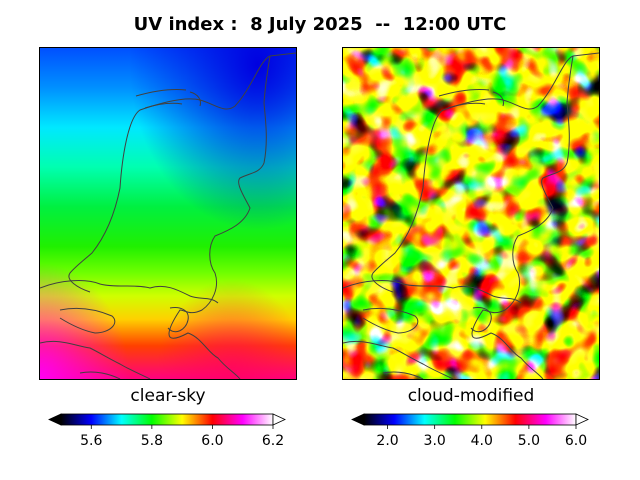  Describe the element at coordinates (471, 396) in the screenshot. I see `cloud-modified-label: cloud-modified` at that location.